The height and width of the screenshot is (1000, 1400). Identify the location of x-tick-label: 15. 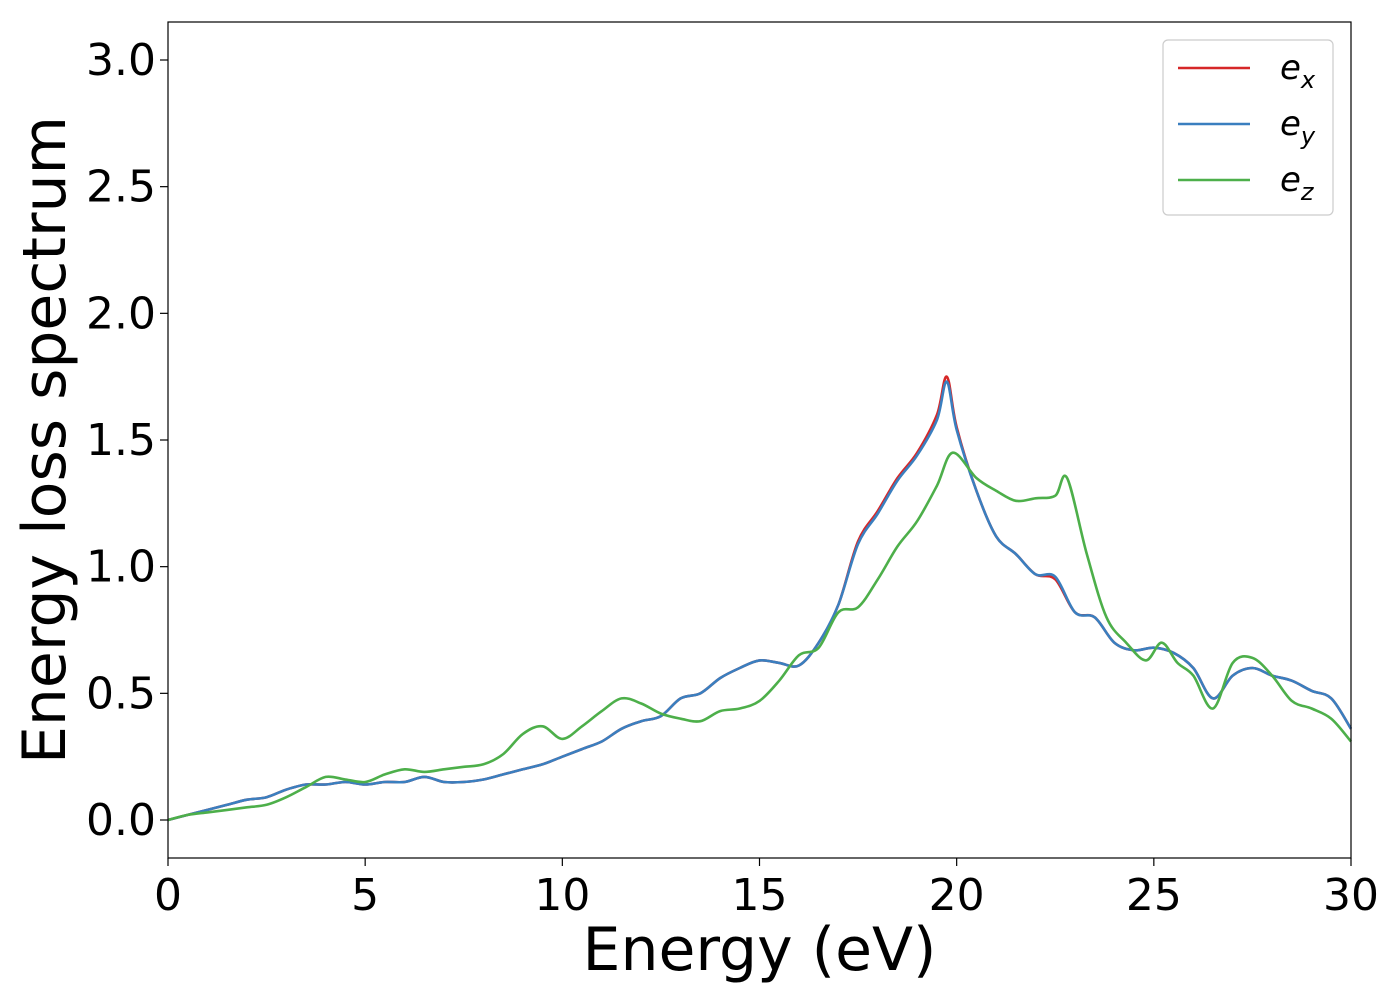
(760, 895).